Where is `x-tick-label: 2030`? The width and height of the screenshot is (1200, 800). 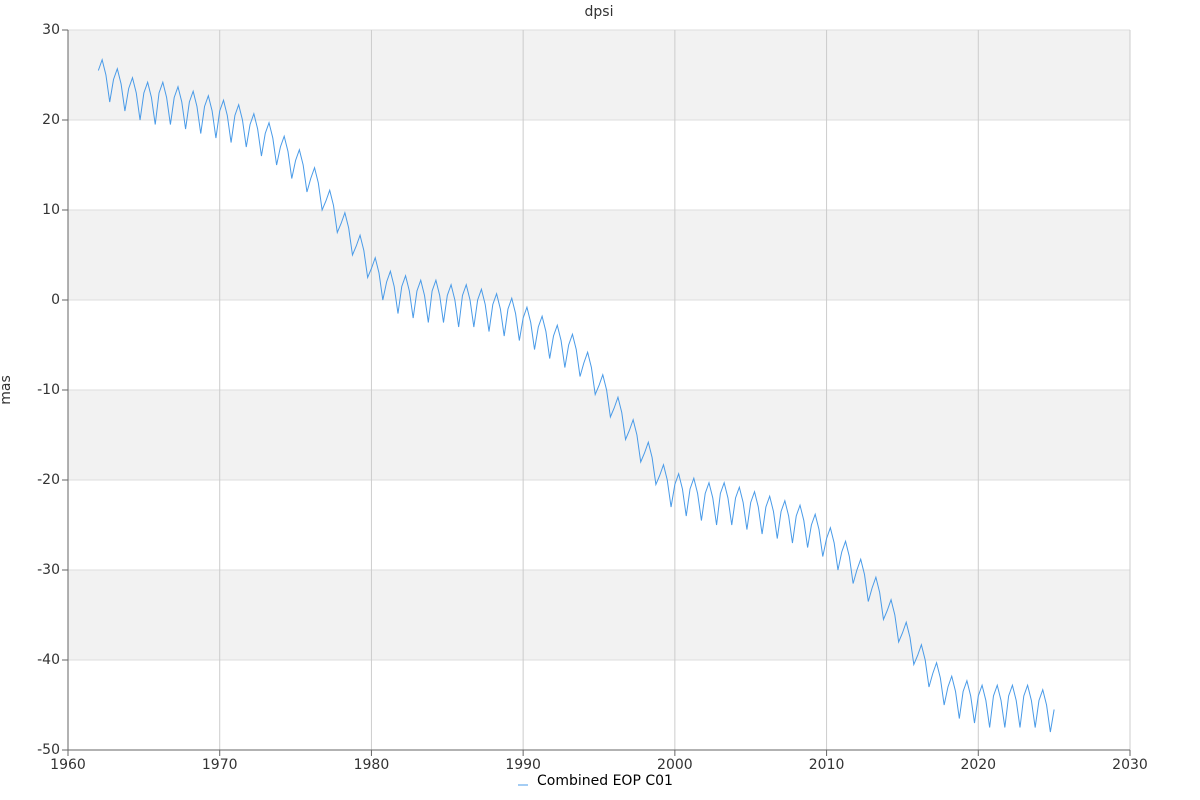 x-tick-label: 2030 is located at coordinates (1130, 765).